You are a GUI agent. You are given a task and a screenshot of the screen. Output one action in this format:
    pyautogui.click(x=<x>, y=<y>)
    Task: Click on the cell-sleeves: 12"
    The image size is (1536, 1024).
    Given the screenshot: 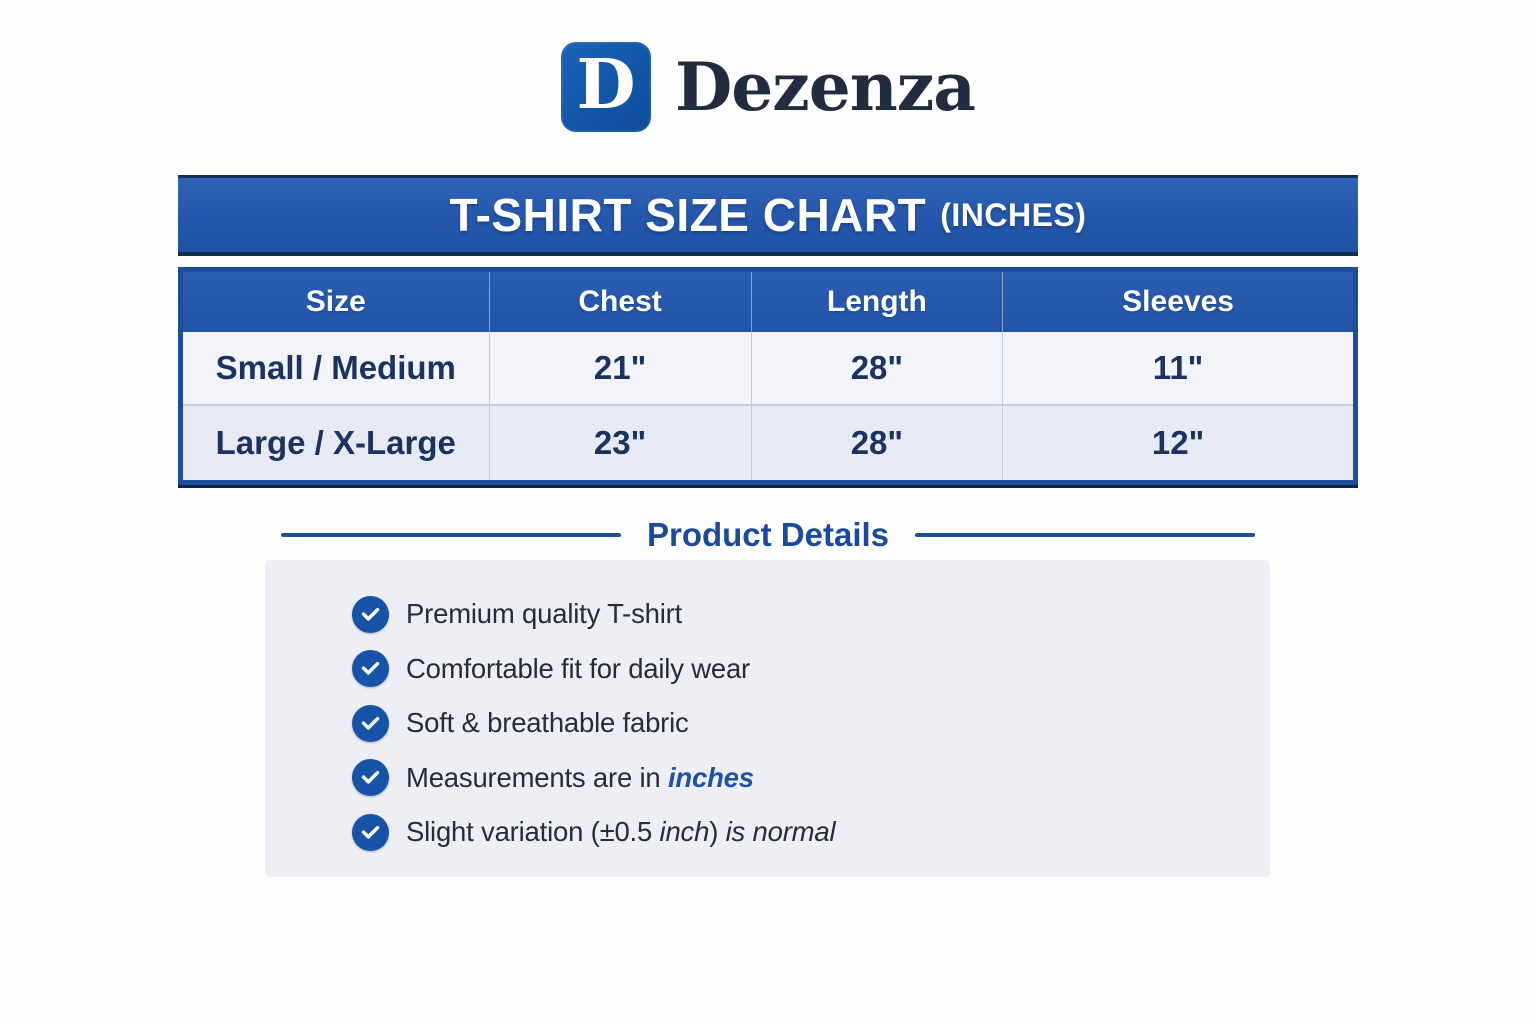 What is the action you would take?
    pyautogui.click(x=1178, y=442)
    